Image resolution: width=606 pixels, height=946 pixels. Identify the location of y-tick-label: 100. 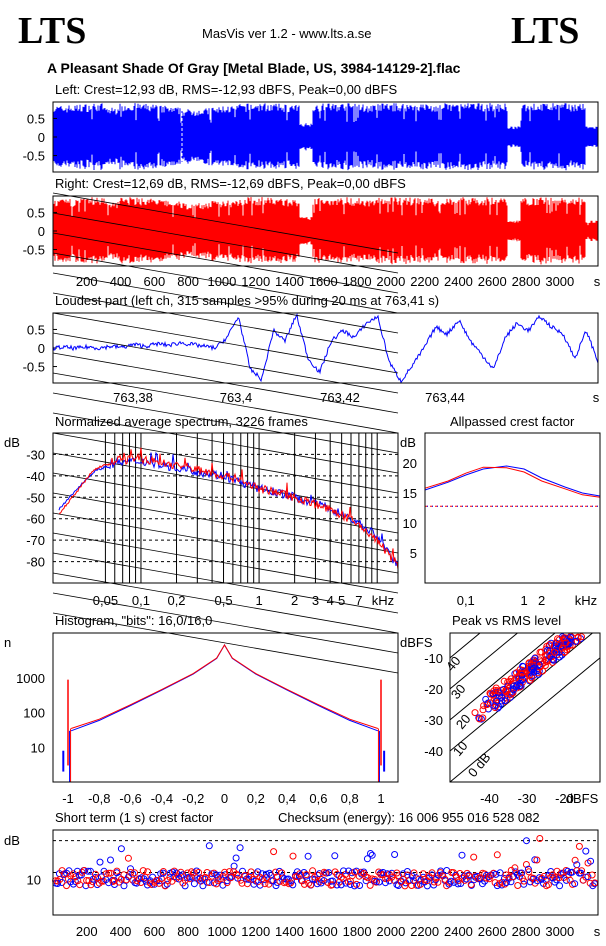
(34, 713).